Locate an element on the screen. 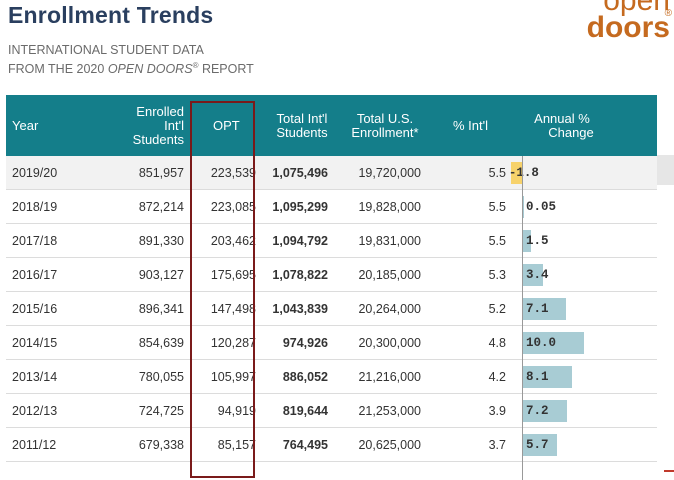 The image size is (674, 480). col-header-annual-line2: Change is located at coordinates (571, 132).